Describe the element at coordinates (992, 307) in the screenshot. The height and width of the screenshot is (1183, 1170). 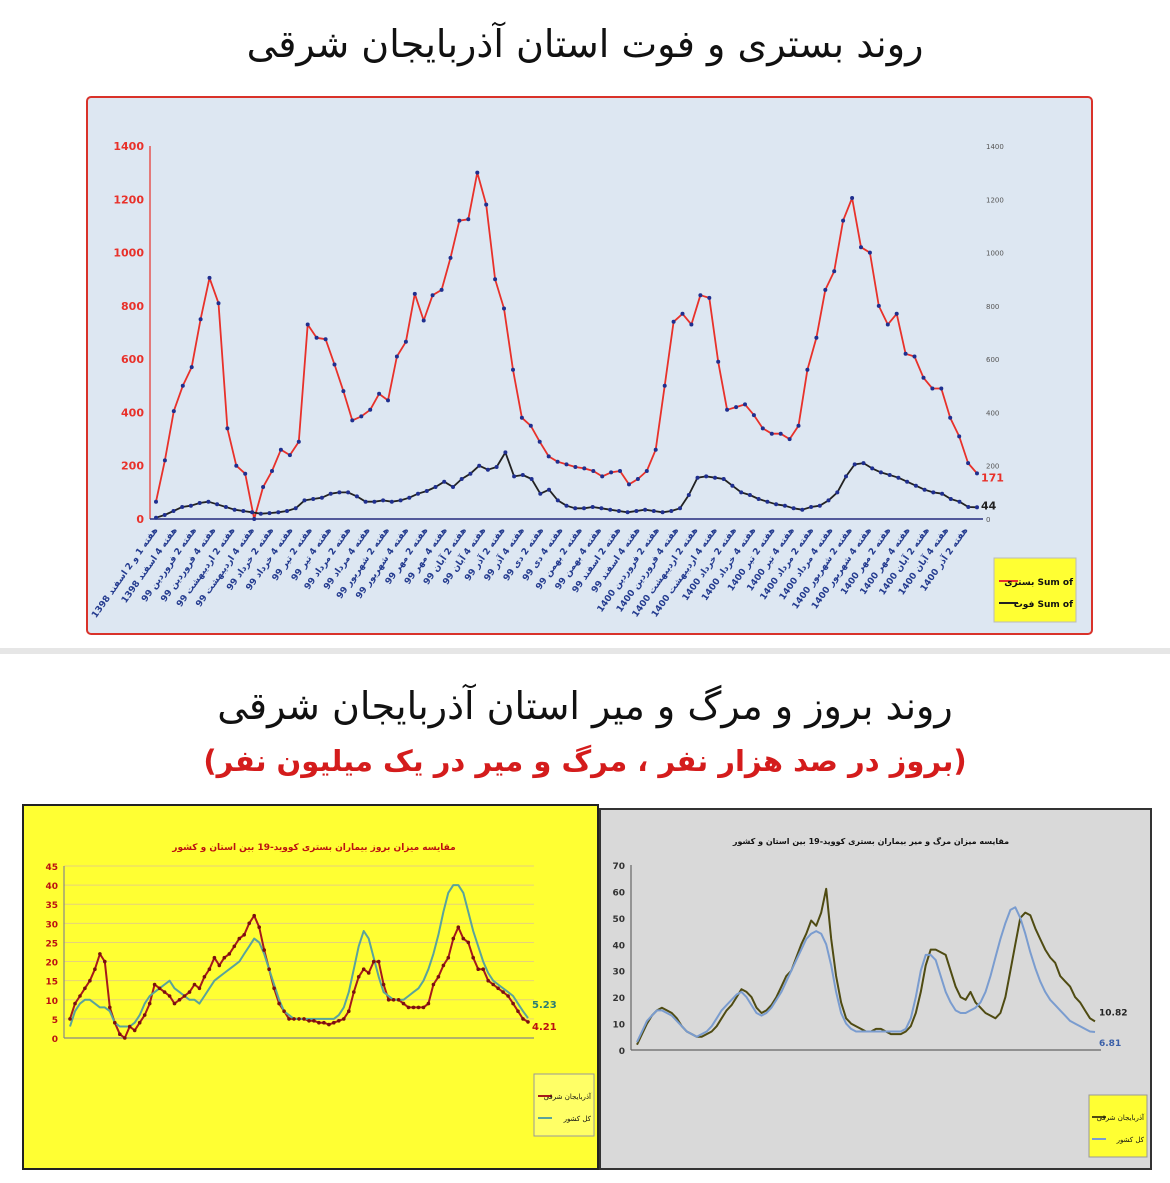
I see `right-y-tick-label: 800` at that location.